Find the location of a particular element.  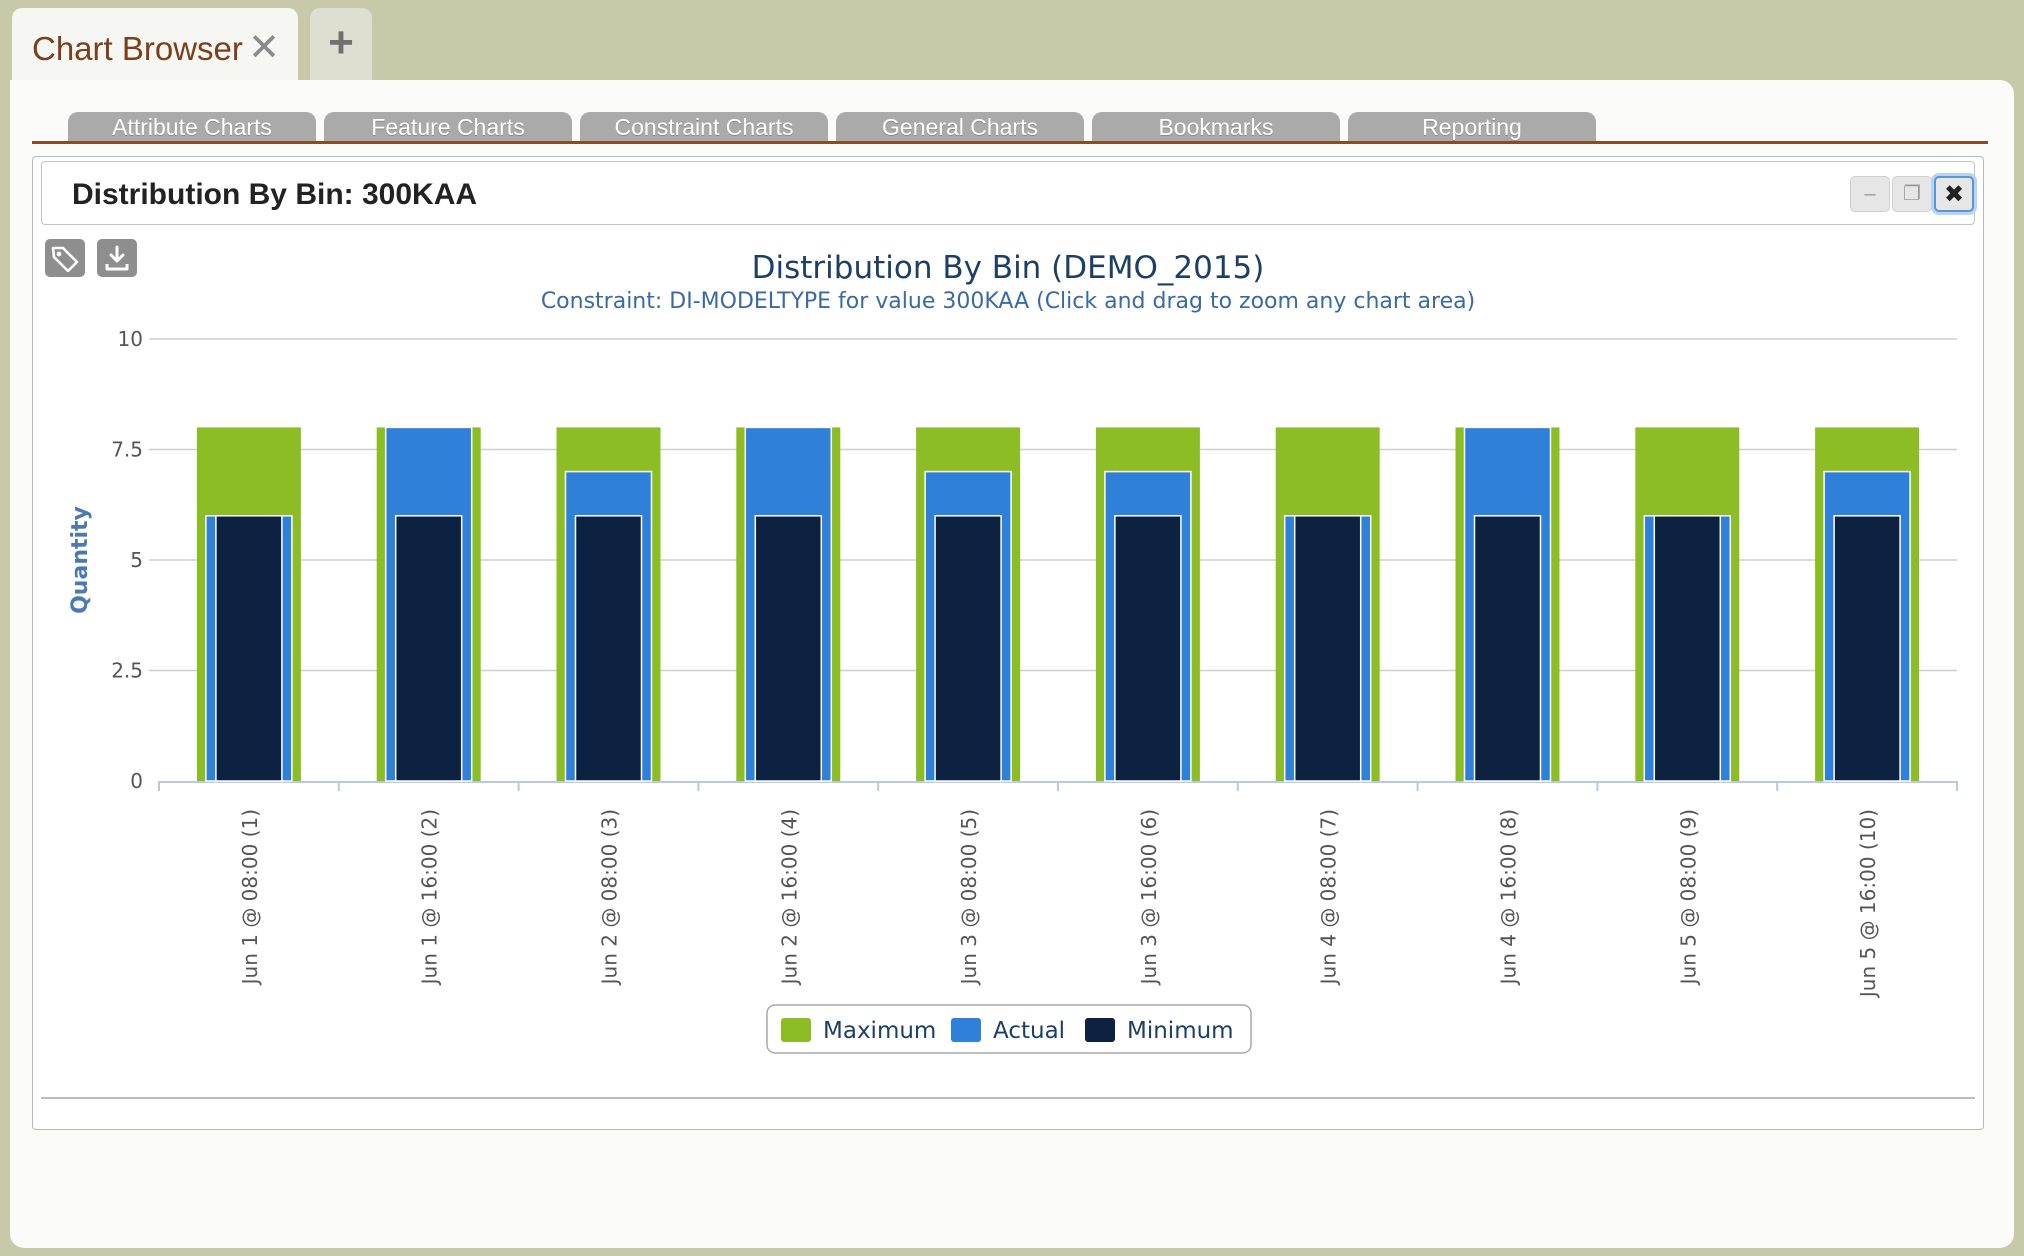

widget-footer-divider is located at coordinates (1008, 1098).